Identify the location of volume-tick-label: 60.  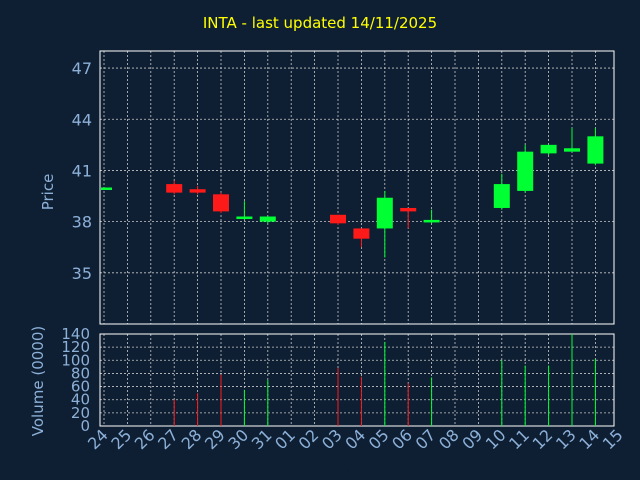
(80, 387).